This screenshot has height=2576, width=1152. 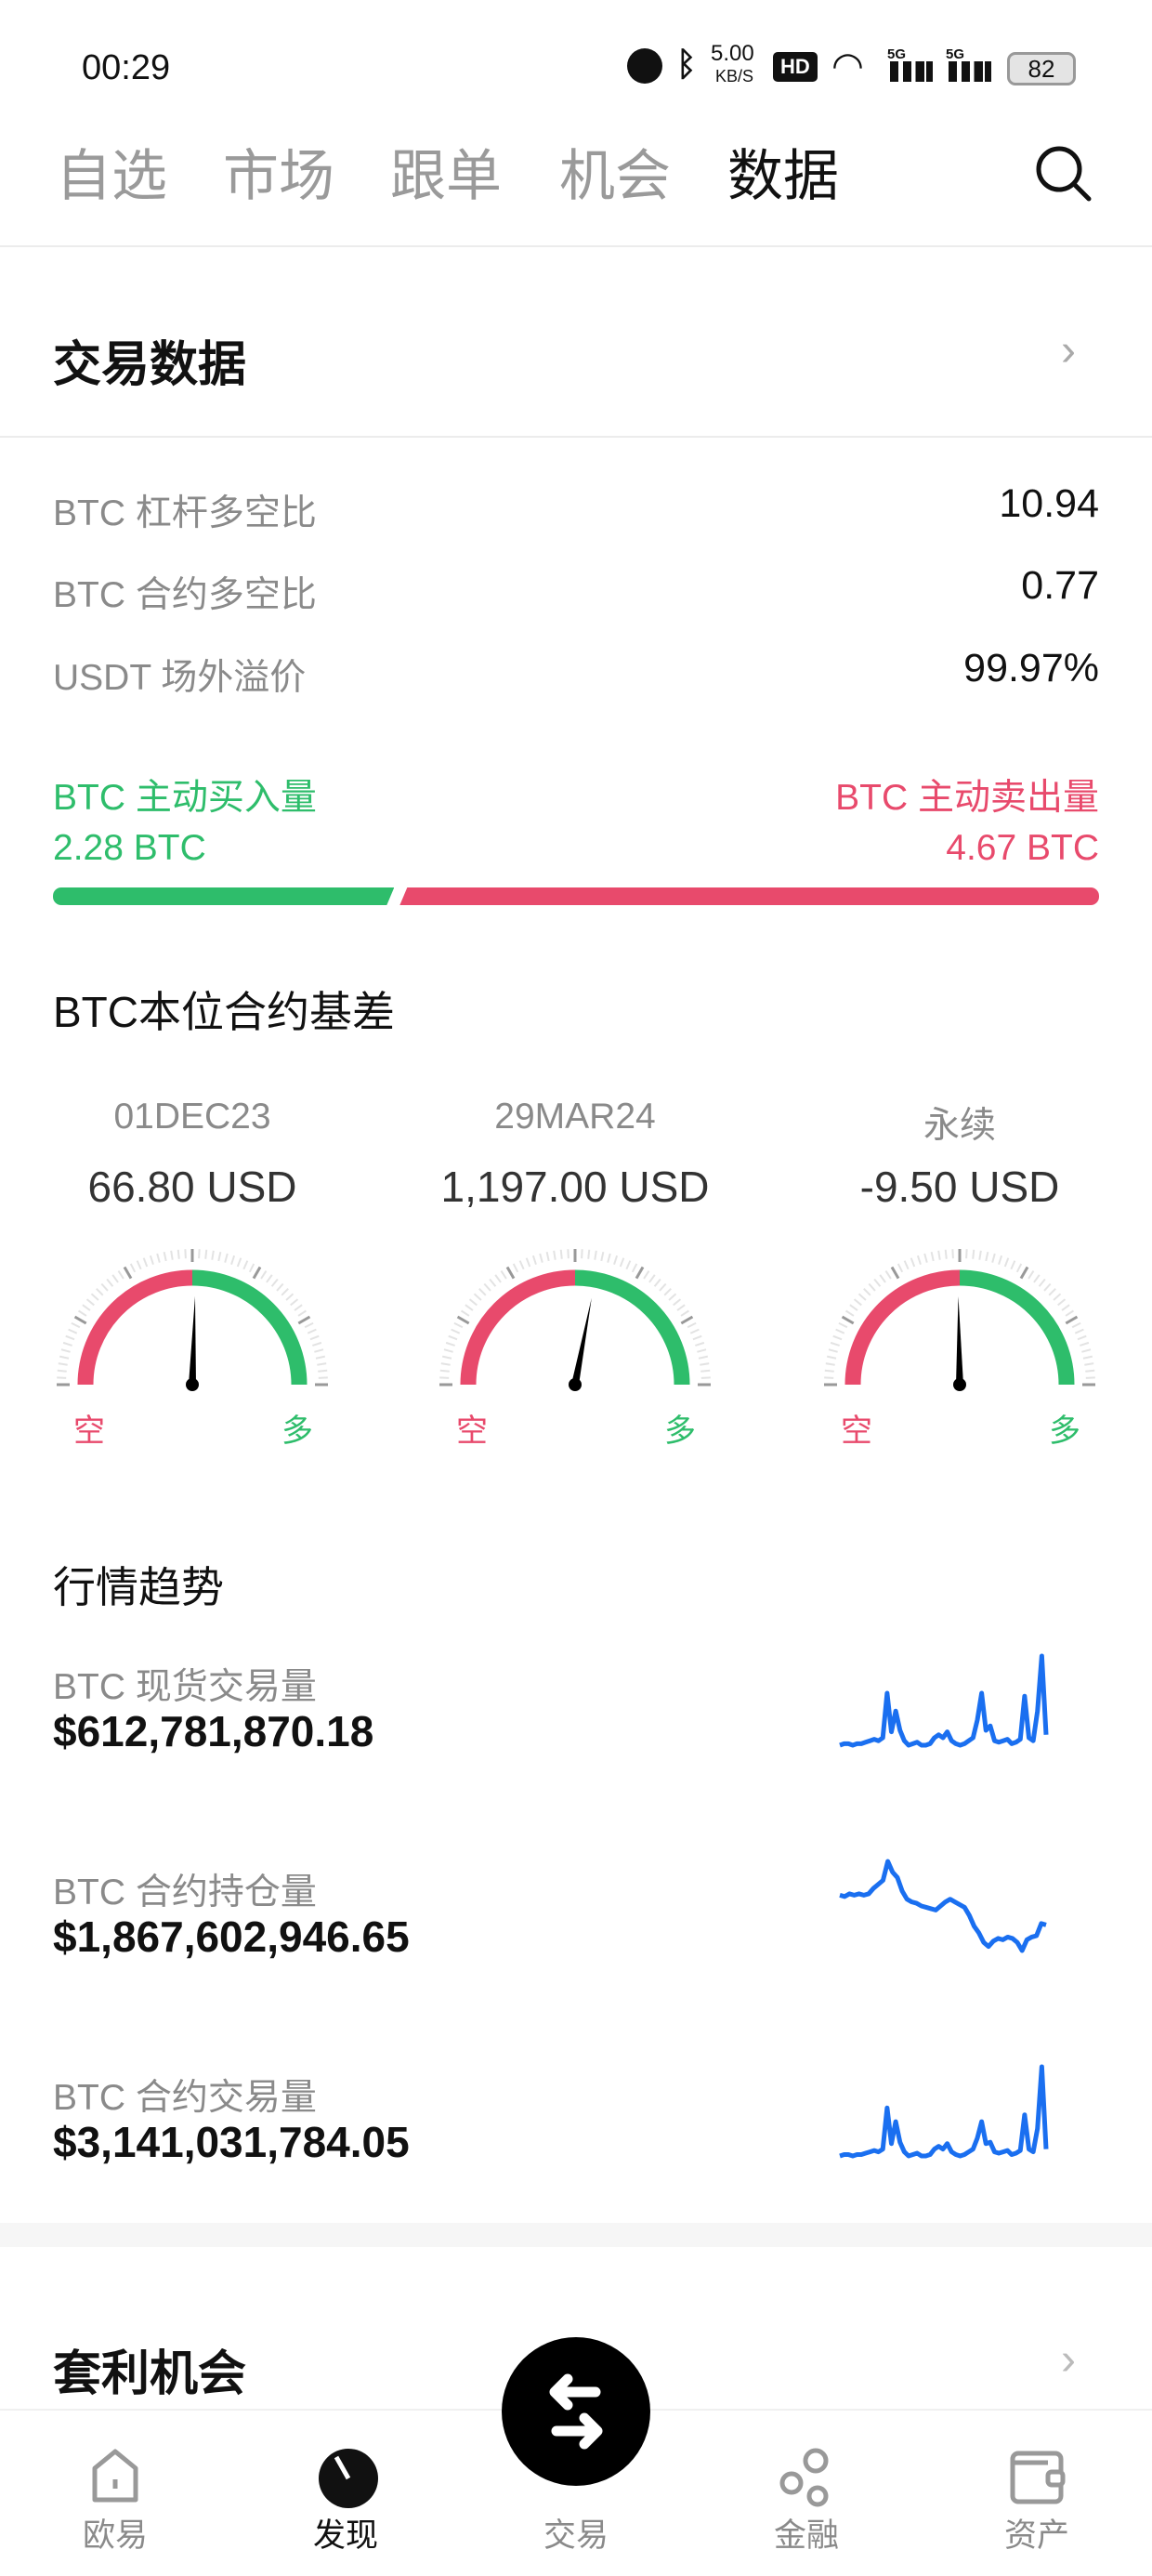 I want to click on nav-assets: 资产, so click(x=1037, y=2492).